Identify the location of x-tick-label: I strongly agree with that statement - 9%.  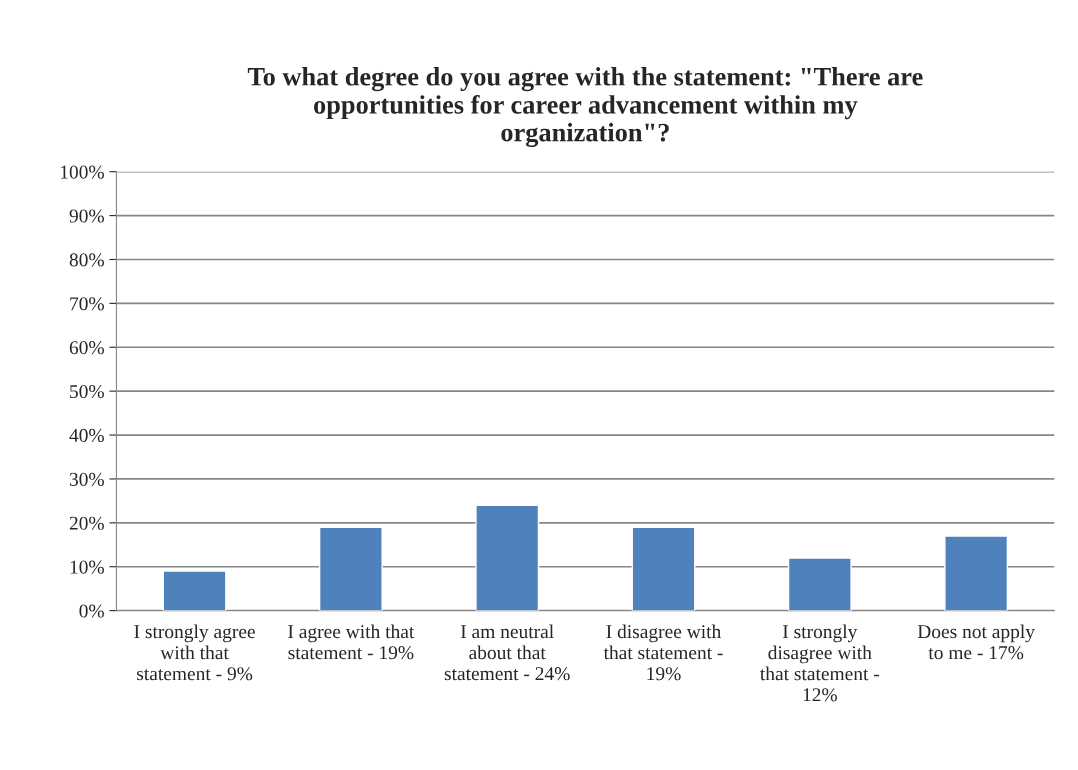
(194, 652).